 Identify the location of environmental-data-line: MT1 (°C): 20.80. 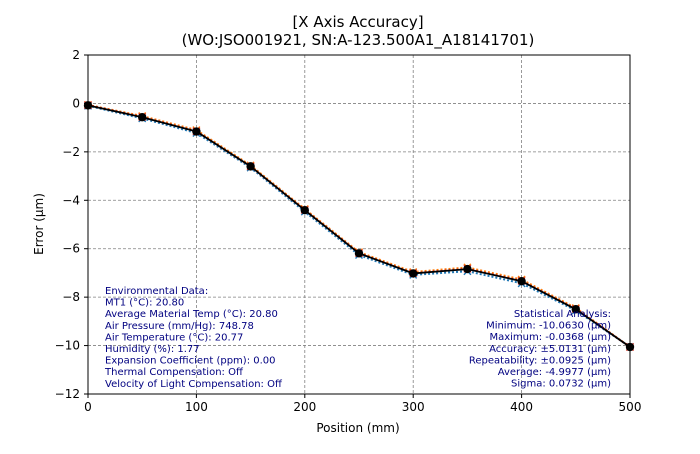
(144, 303).